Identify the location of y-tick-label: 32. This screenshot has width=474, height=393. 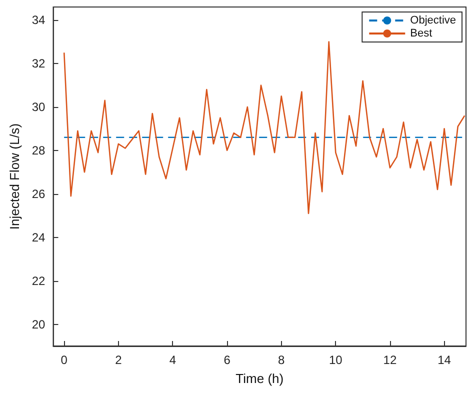
(39, 63).